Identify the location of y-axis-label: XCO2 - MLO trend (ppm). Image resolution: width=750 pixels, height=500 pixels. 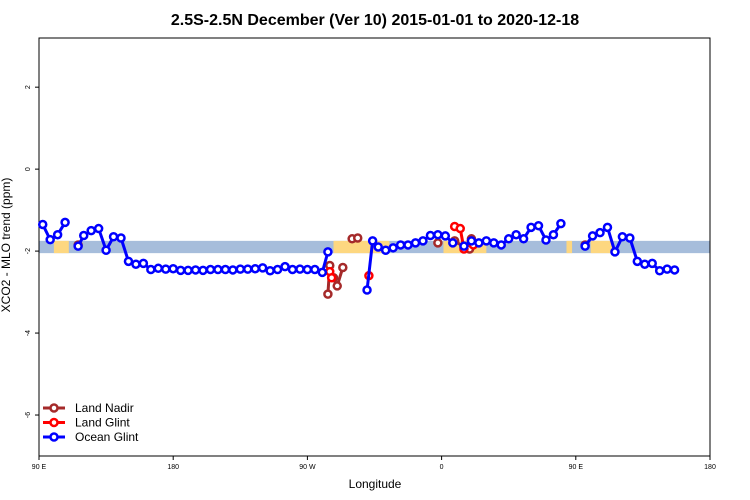
(6, 245).